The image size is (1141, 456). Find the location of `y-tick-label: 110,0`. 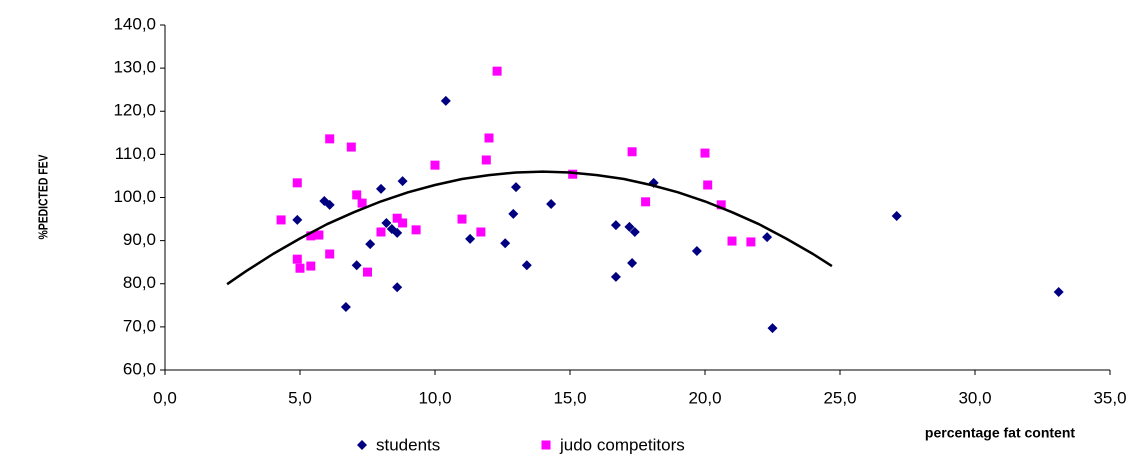

y-tick-label: 110,0 is located at coordinates (135, 153).